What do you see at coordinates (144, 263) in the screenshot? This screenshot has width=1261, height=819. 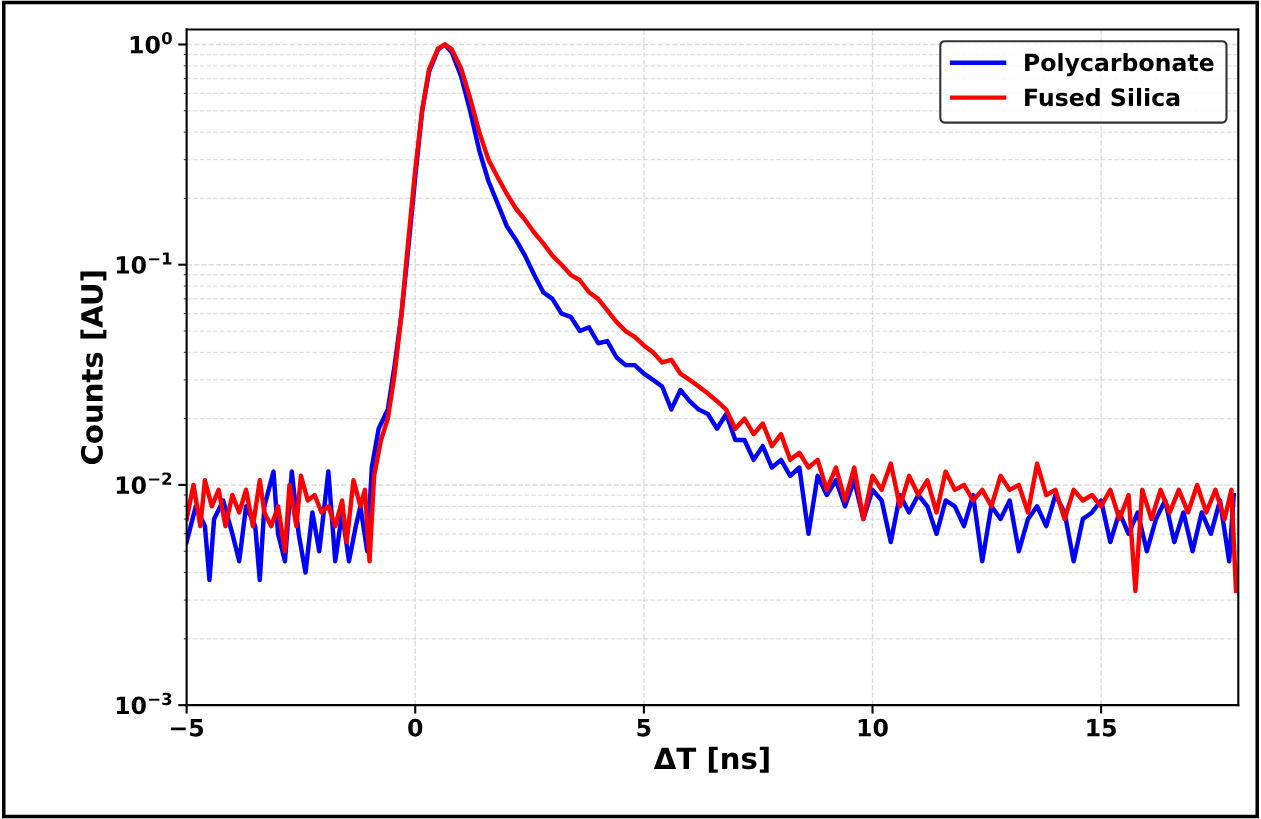 I see `y-tick-label: 10$^{−1}$` at bounding box center [144, 263].